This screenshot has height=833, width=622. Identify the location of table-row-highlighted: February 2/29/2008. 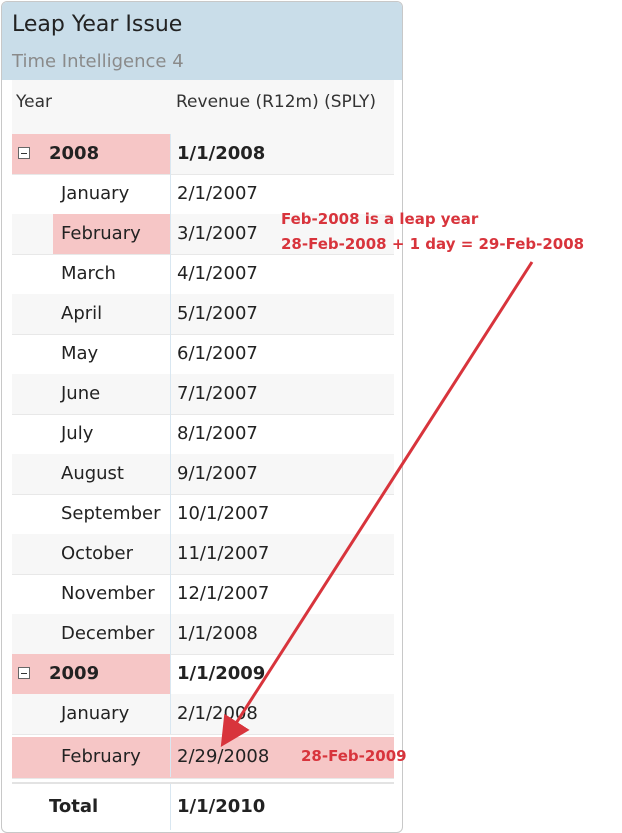
(203, 758).